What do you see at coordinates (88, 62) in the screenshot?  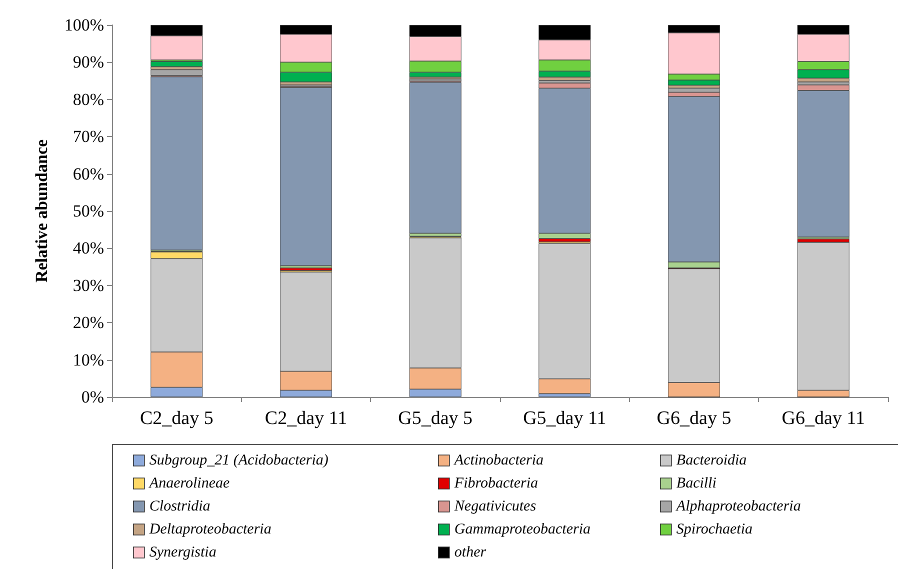 I see `y-tick-label: 90%` at bounding box center [88, 62].